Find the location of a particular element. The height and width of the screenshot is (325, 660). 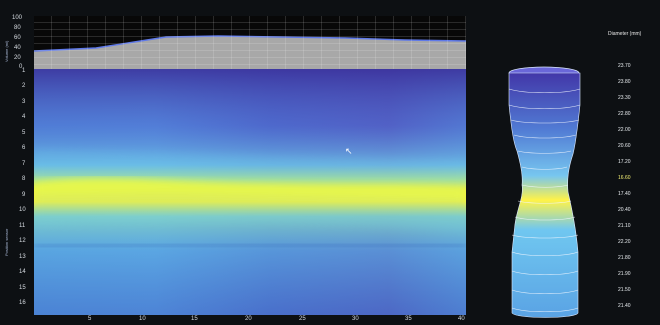

diameter-tick-12: 22.20 is located at coordinates (624, 242).